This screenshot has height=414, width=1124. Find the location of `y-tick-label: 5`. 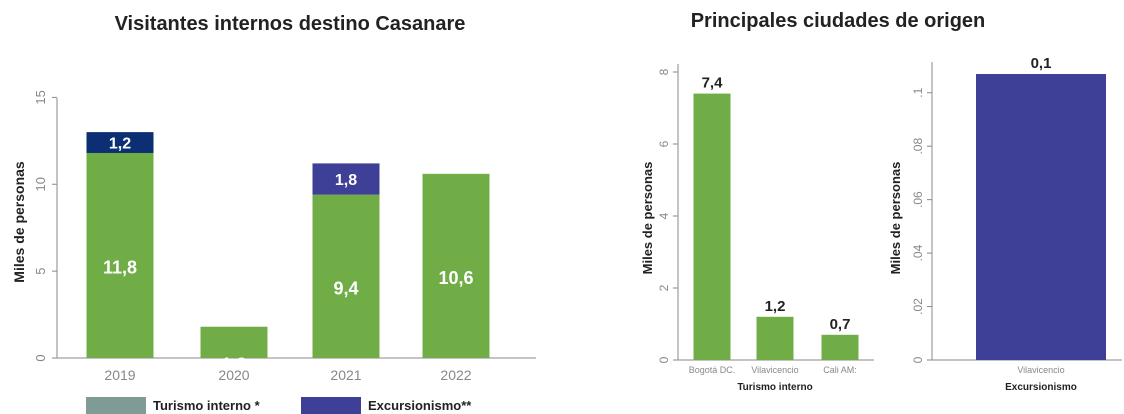

y-tick-label: 5 is located at coordinates (40, 271).